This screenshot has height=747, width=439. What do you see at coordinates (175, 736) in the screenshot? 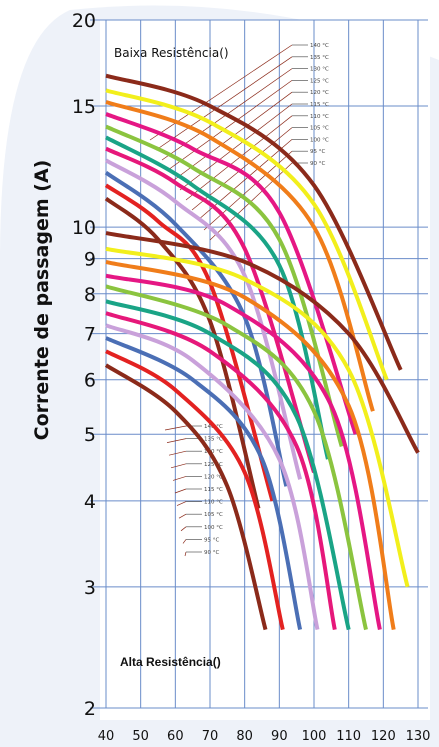
I see `x-tick-label: 60` at bounding box center [175, 736].